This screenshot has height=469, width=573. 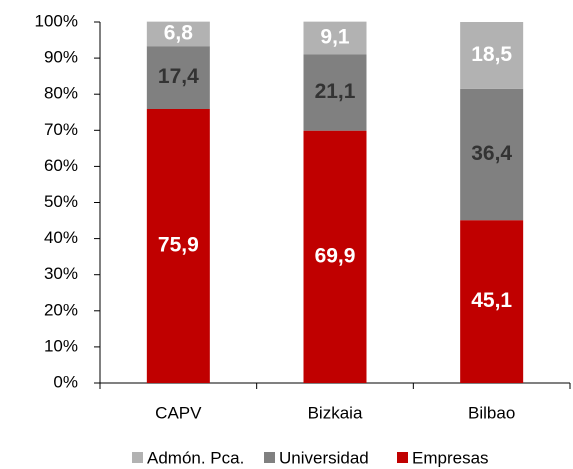 What do you see at coordinates (324, 457) in the screenshot?
I see `legend-label: Universidad` at bounding box center [324, 457].